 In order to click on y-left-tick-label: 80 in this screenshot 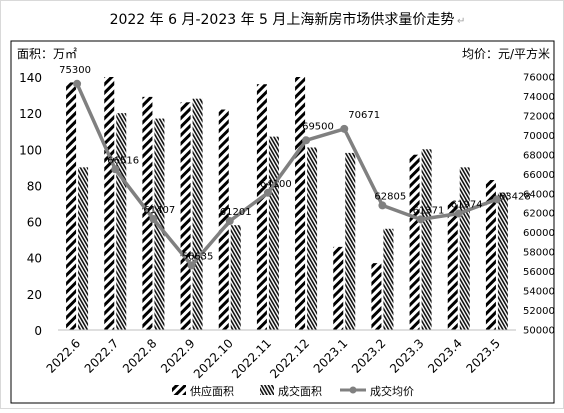, I will do `click(34, 186)`.